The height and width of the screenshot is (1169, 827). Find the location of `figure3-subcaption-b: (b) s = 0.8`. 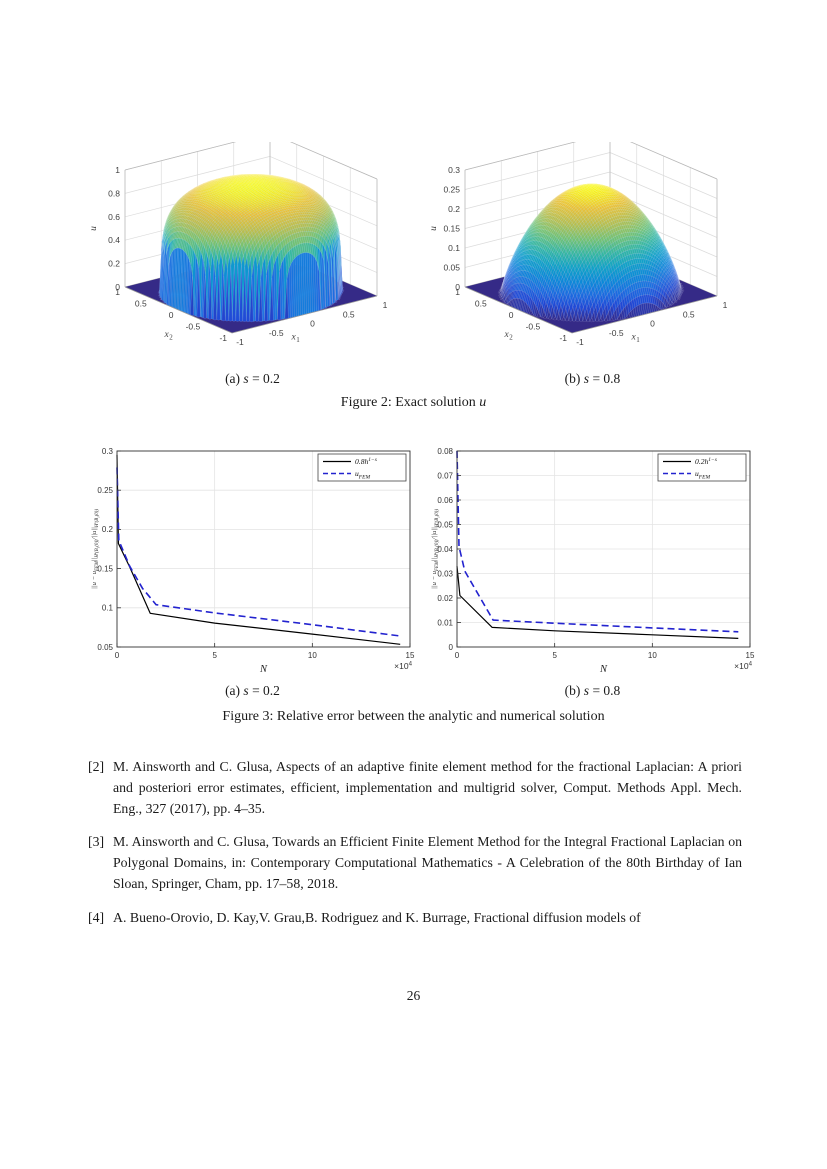

figure3-subcaption-b: (b) s = 0.8 is located at coordinates (592, 691).